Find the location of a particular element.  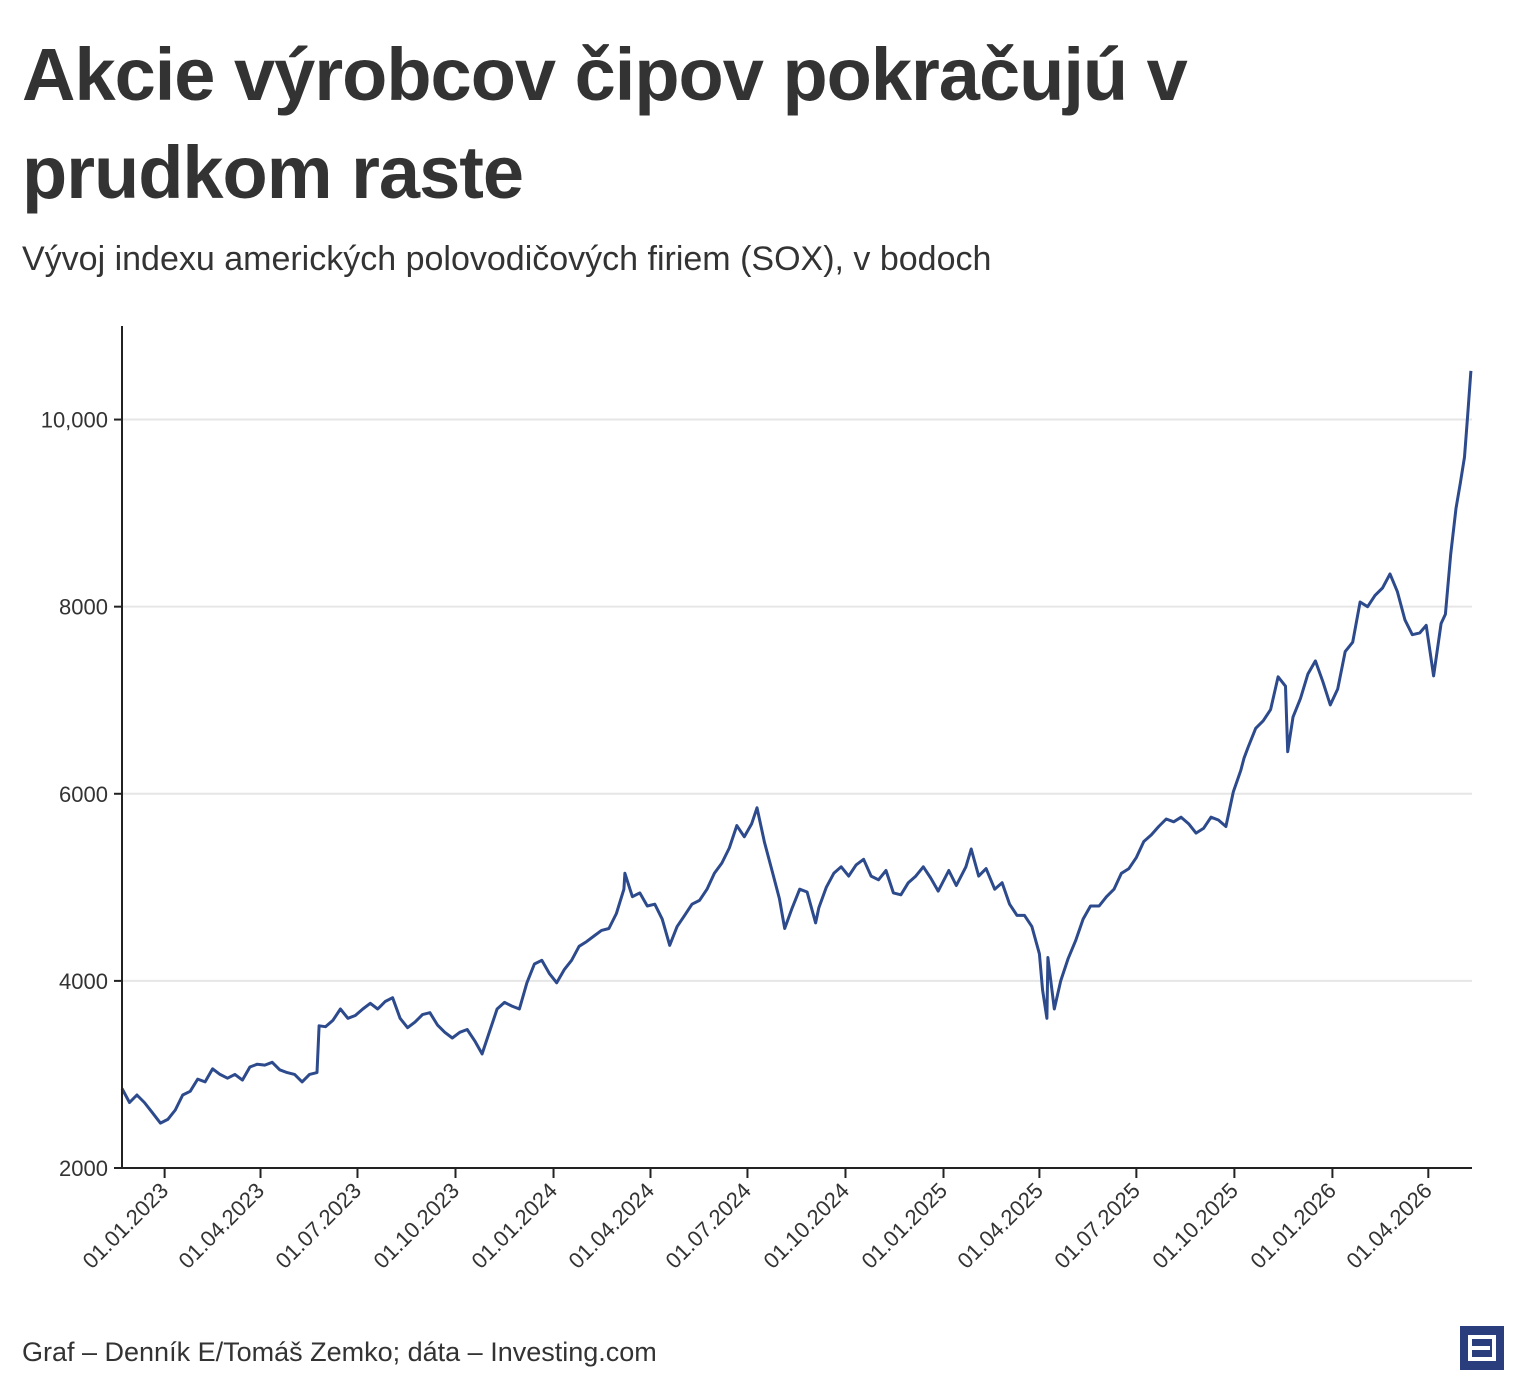

y-tick-label: 8000 is located at coordinates (83, 607).